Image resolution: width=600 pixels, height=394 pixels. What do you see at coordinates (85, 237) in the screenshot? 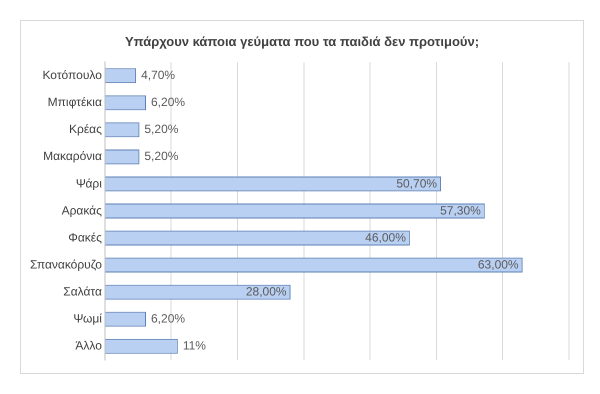
I see `y-tick-label: Φακές` at bounding box center [85, 237].